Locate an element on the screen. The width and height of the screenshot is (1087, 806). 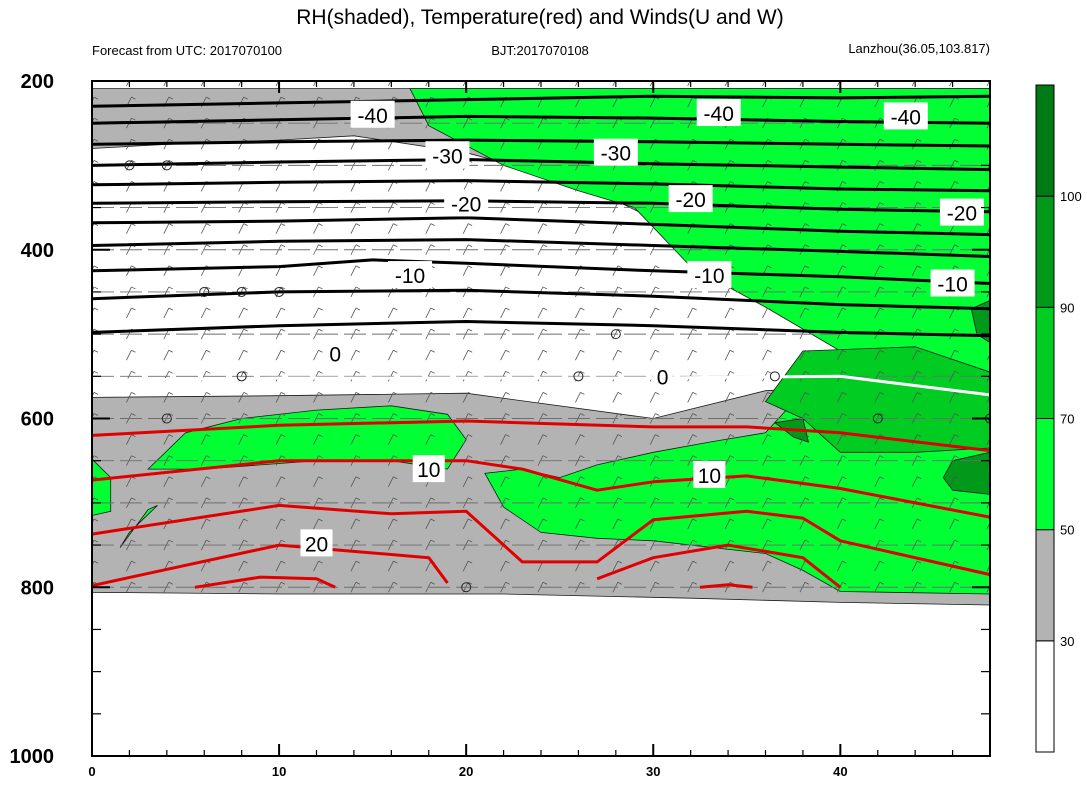
y-tick-label: 200 is located at coordinates (37, 82).